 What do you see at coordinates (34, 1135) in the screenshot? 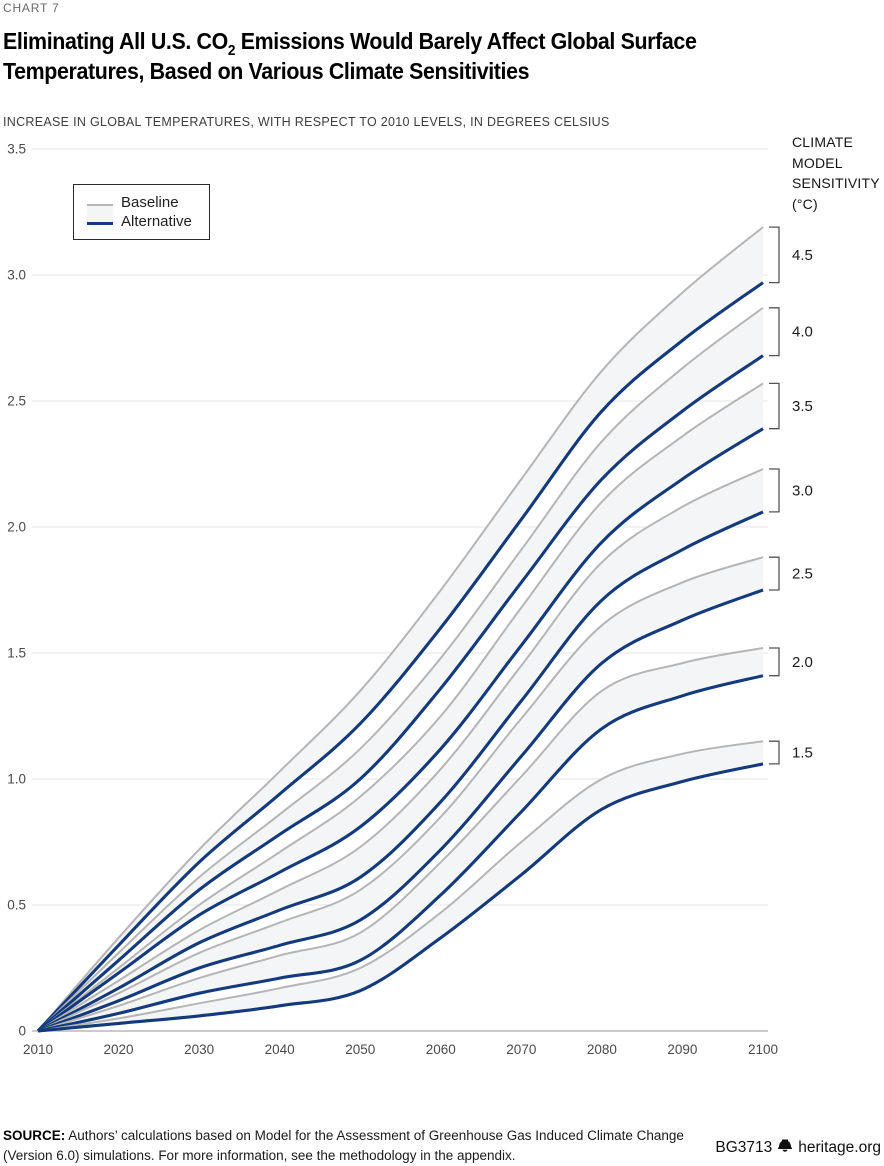
I see `source-label: SOURCE:` at bounding box center [34, 1135].